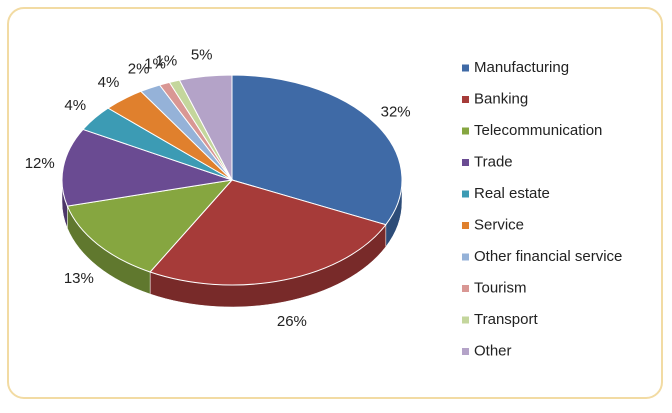  I want to click on data-label: 12%, so click(40, 163).